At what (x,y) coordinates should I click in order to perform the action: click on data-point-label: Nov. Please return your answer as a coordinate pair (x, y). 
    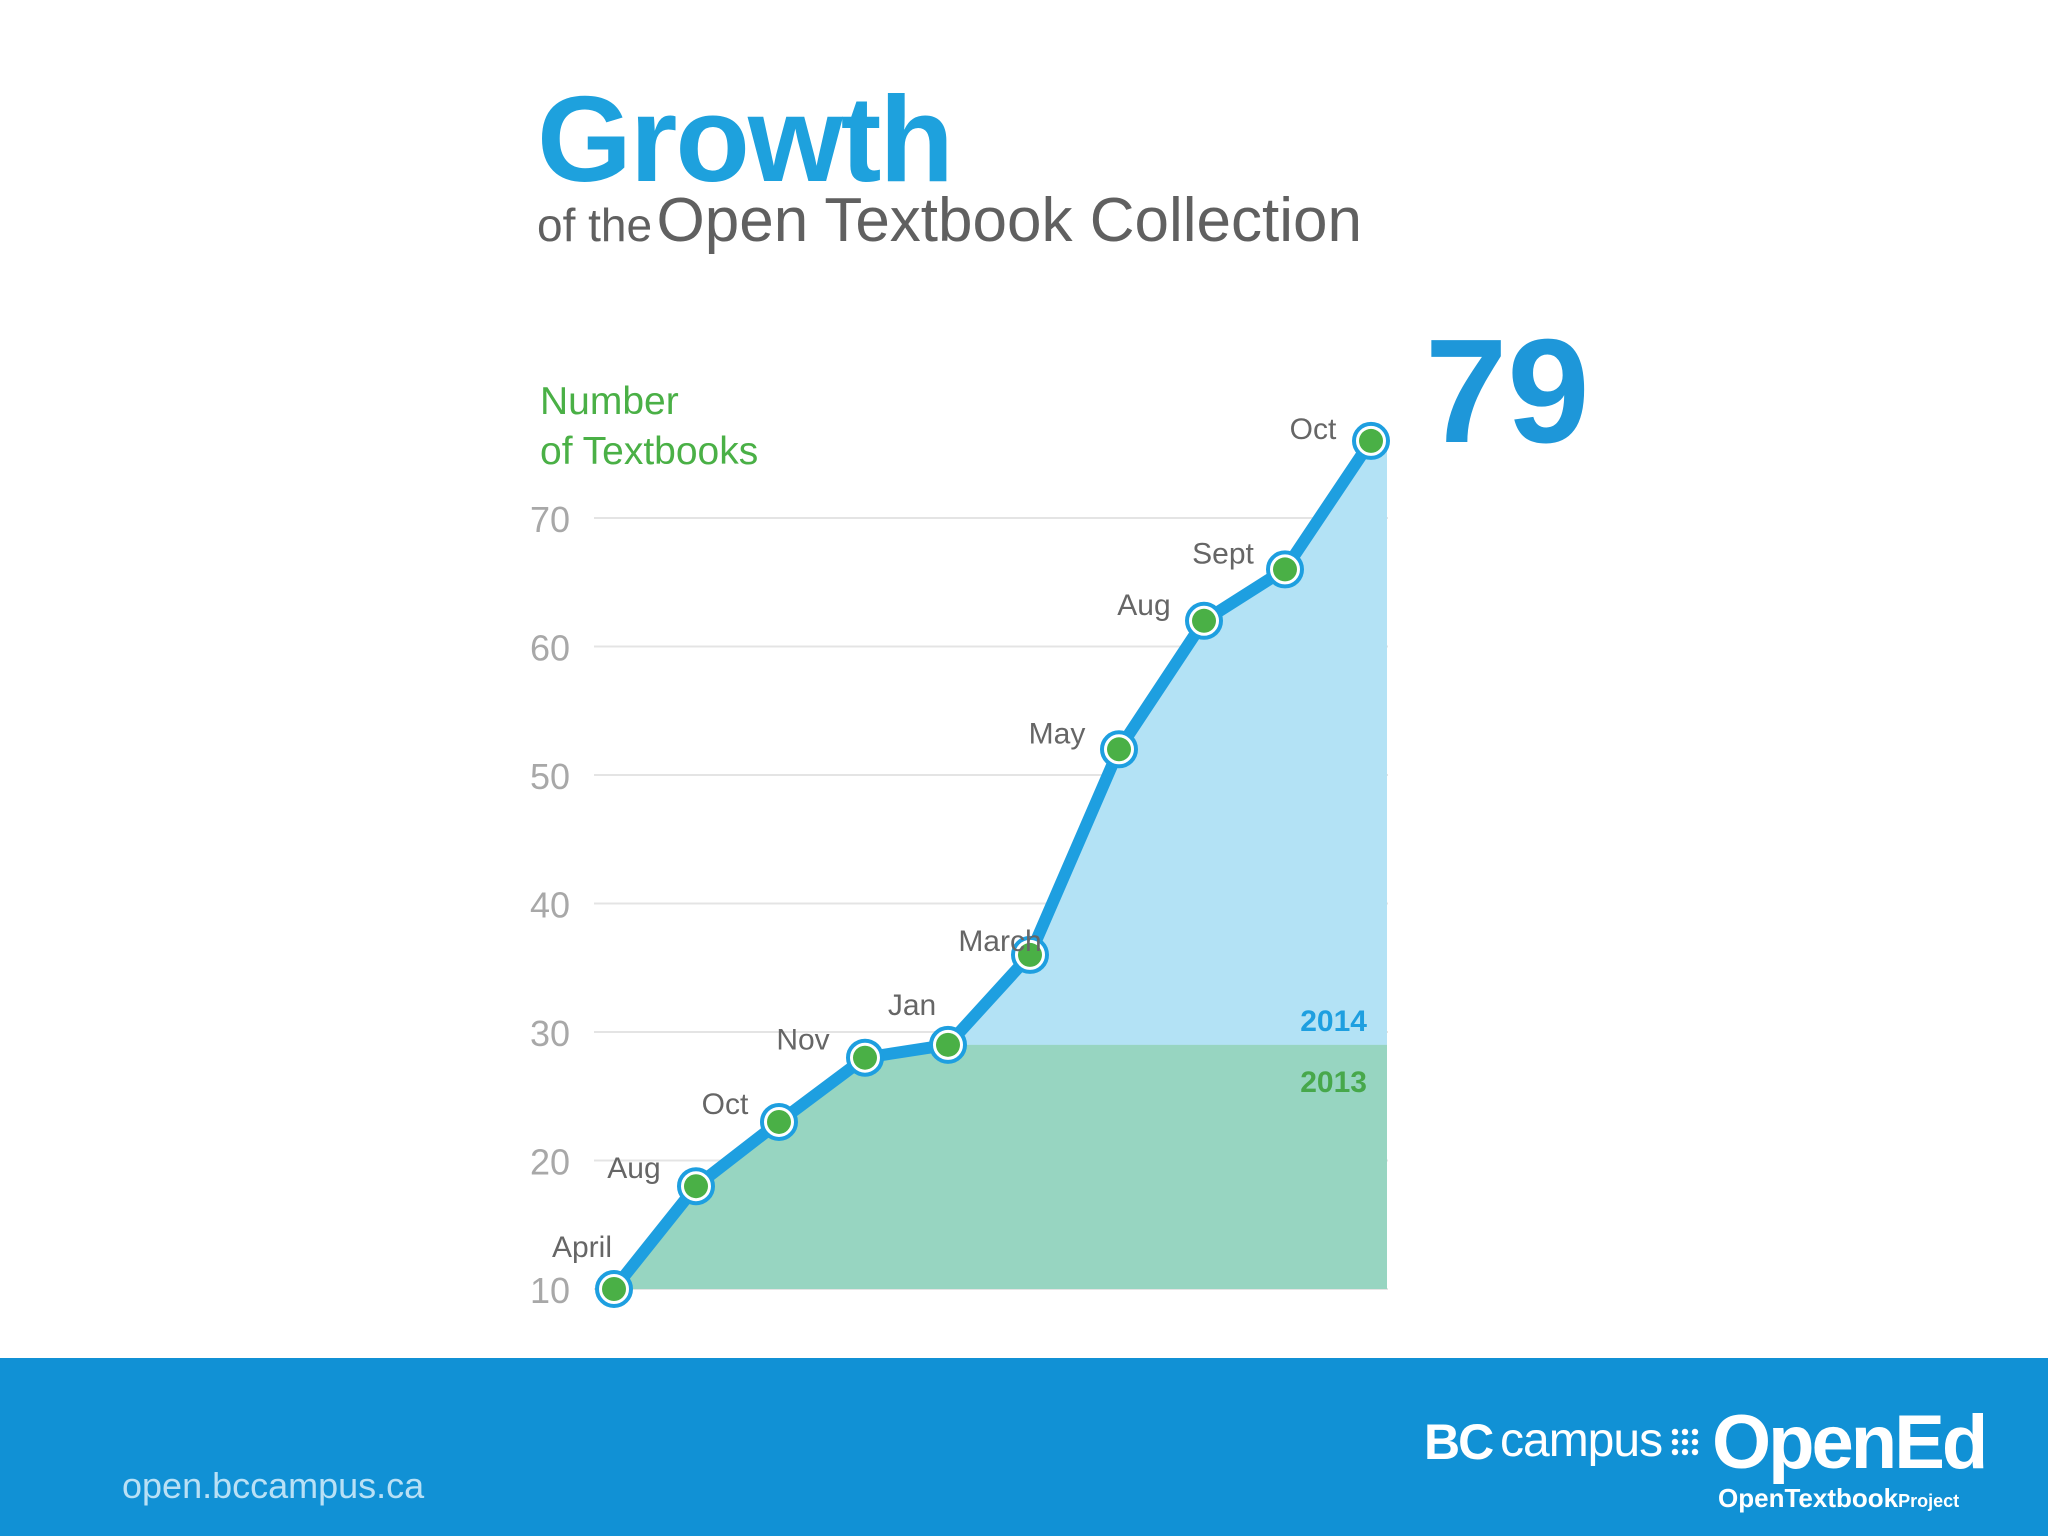
    Looking at the image, I should click on (802, 1040).